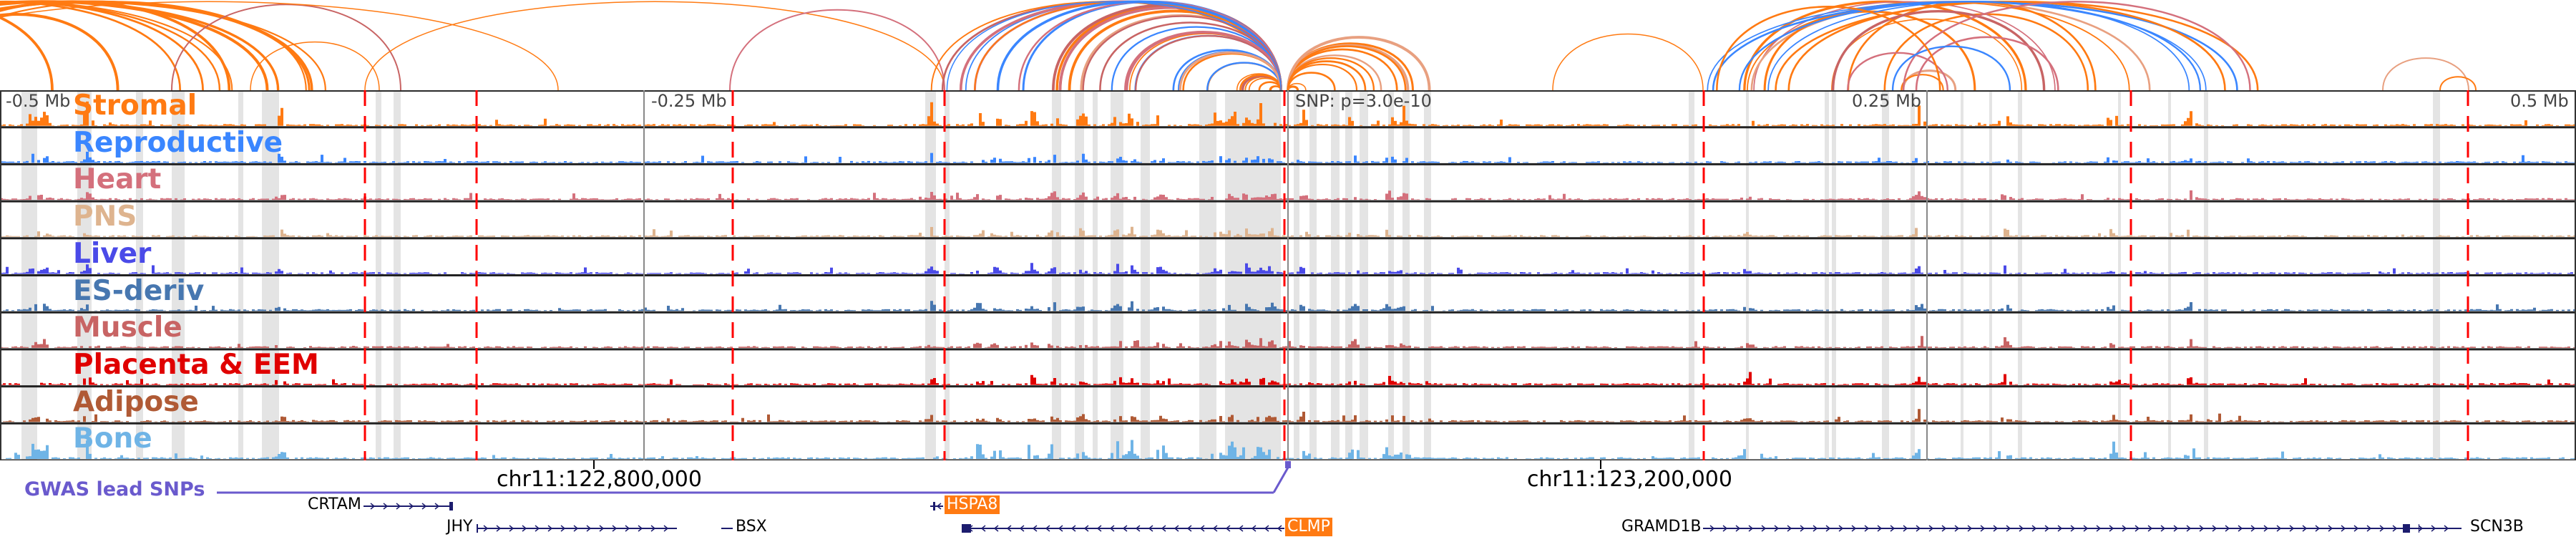 This screenshot has width=2576, height=537. What do you see at coordinates (460, 527) in the screenshot?
I see `gene-label-jhy: JHY` at bounding box center [460, 527].